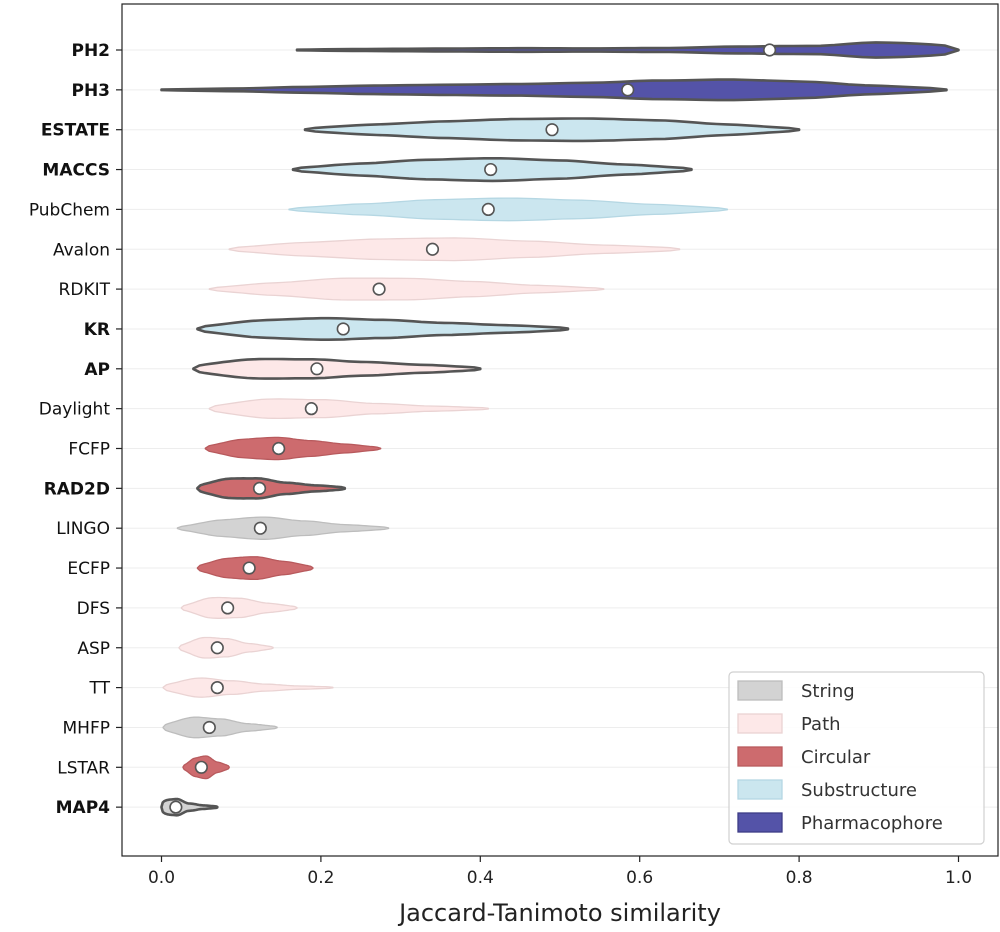 This screenshot has width=1000, height=932. What do you see at coordinates (343, 329) in the screenshot?
I see `median-marker-kr` at bounding box center [343, 329].